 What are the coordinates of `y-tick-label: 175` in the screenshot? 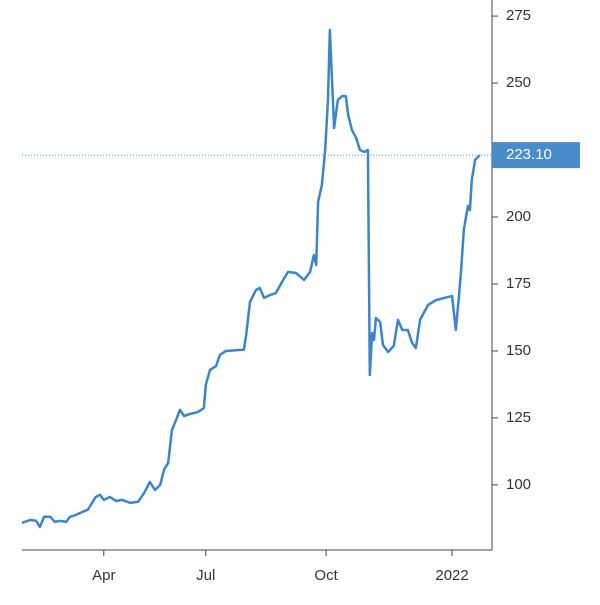 It's located at (518, 283).